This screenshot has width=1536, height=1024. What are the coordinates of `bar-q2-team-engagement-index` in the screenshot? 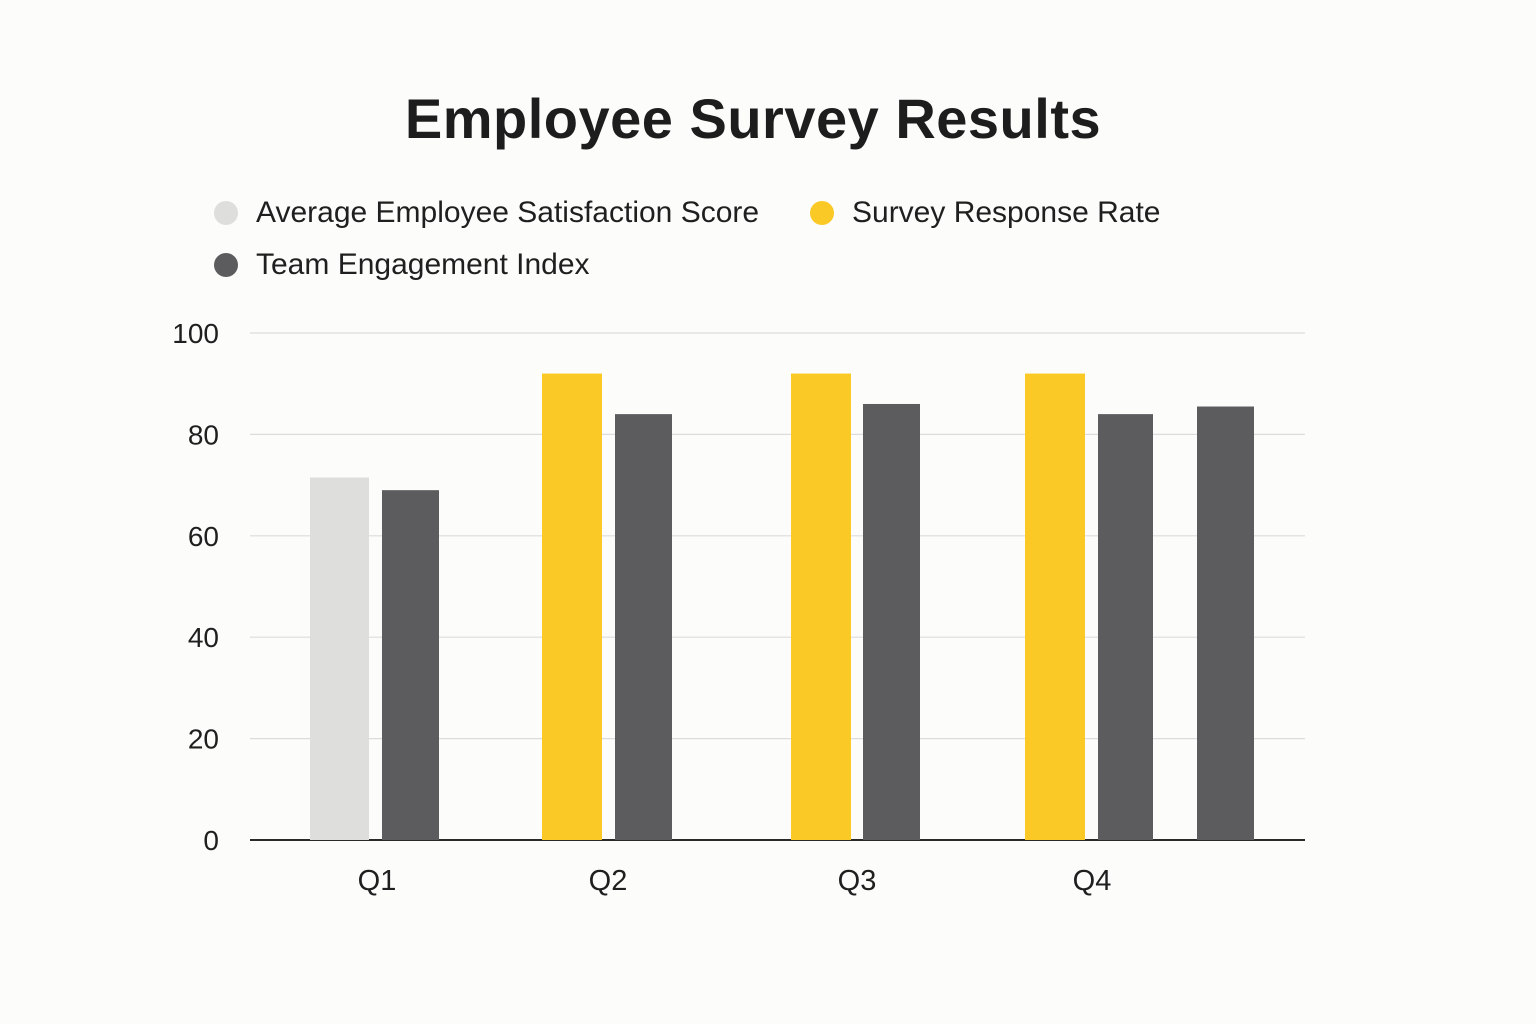 It's located at (643, 627).